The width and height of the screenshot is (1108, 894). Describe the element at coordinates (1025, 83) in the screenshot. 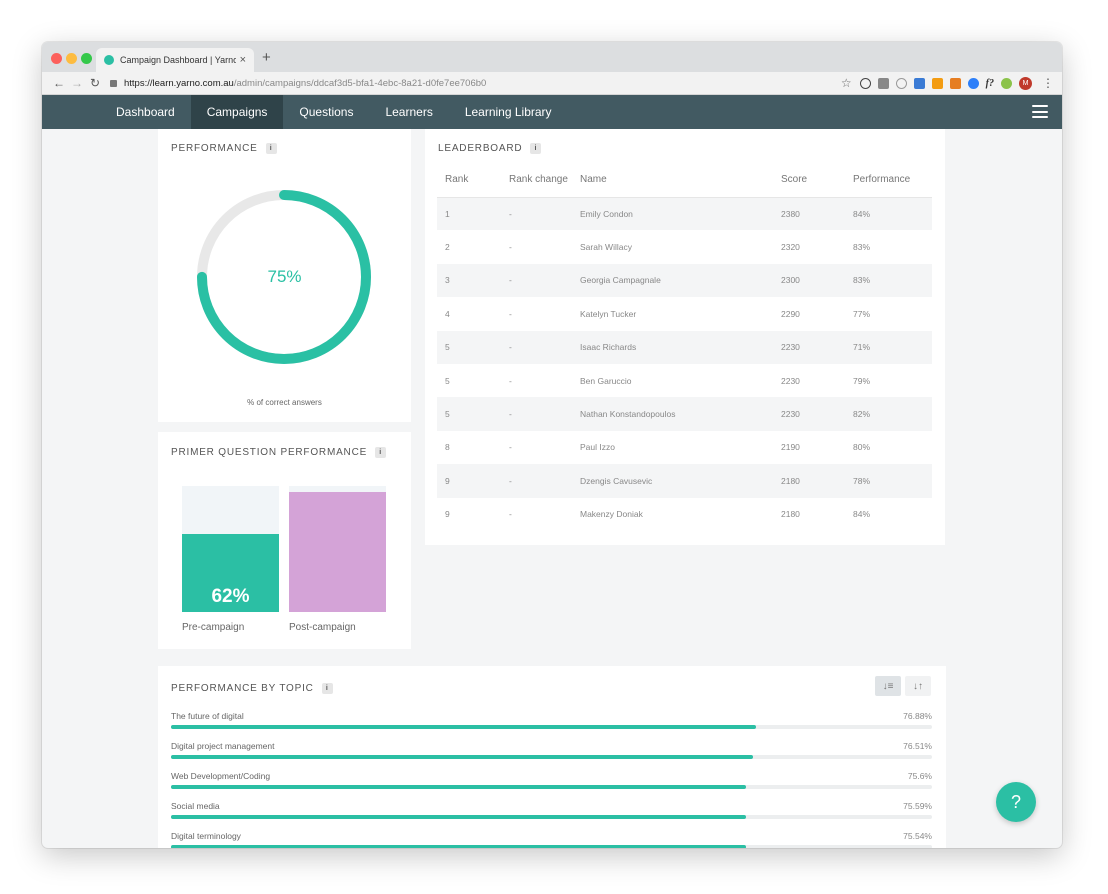

I see `profile-avatar: M` at that location.